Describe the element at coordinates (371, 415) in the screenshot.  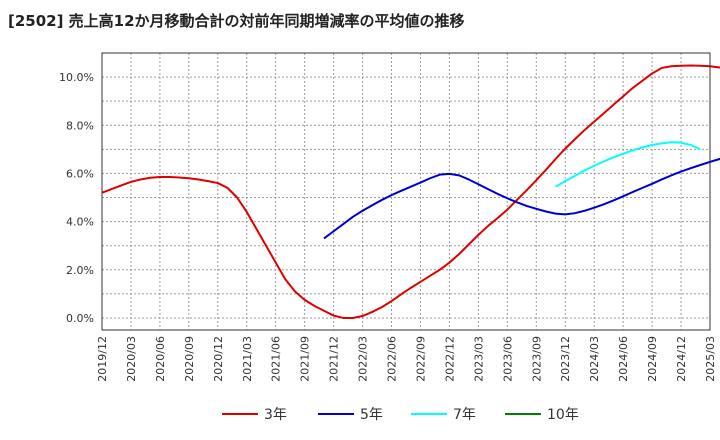
I see `legend-label-1: 5年` at that location.